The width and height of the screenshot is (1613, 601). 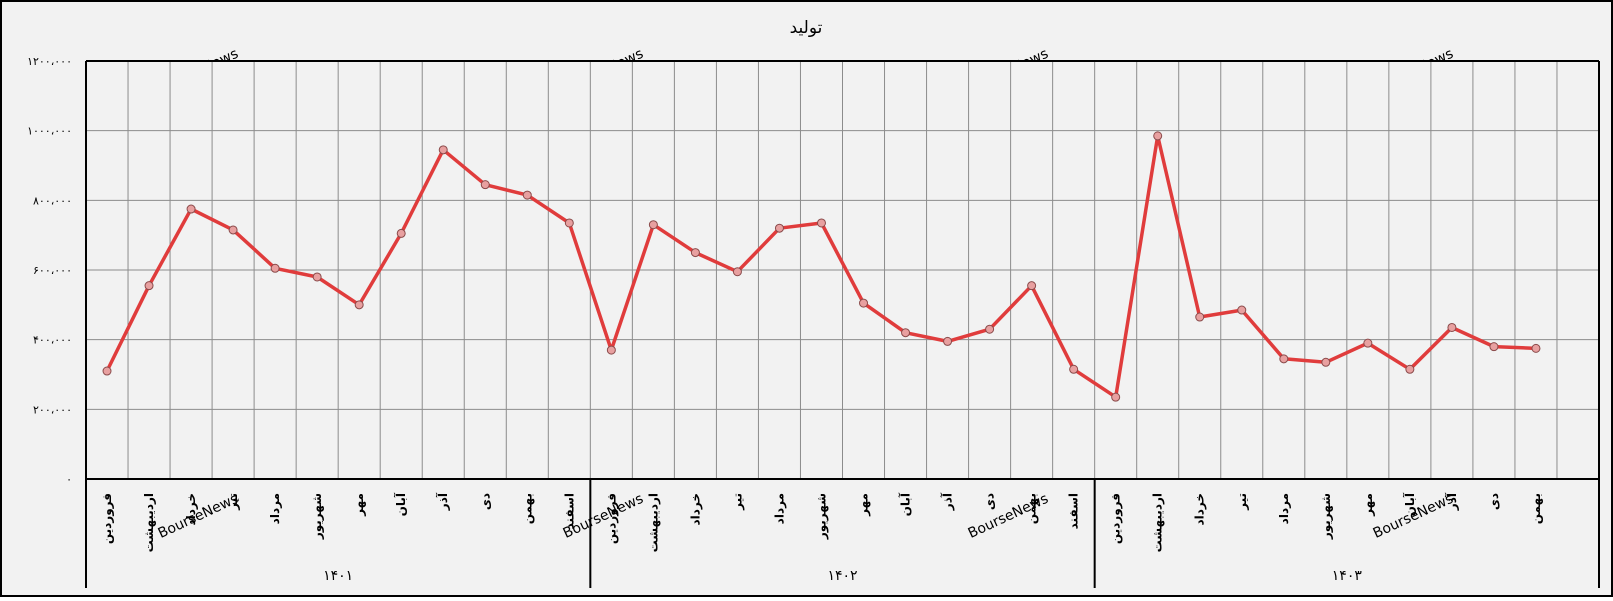 What do you see at coordinates (52, 340) in the screenshot?
I see `y-tick-label: ۴۰۰،۰۰۰` at bounding box center [52, 340].